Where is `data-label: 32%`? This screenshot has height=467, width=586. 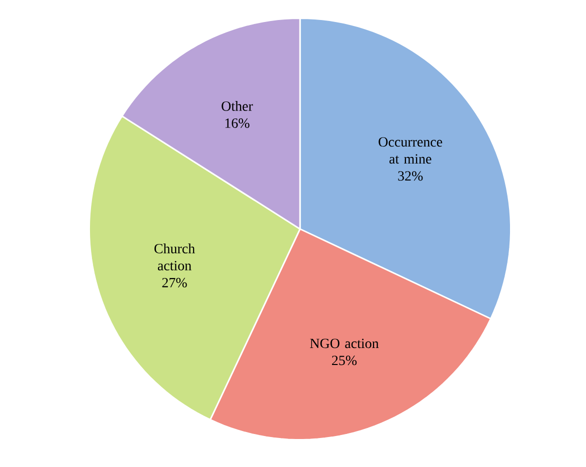 data-label: 32% is located at coordinates (410, 176).